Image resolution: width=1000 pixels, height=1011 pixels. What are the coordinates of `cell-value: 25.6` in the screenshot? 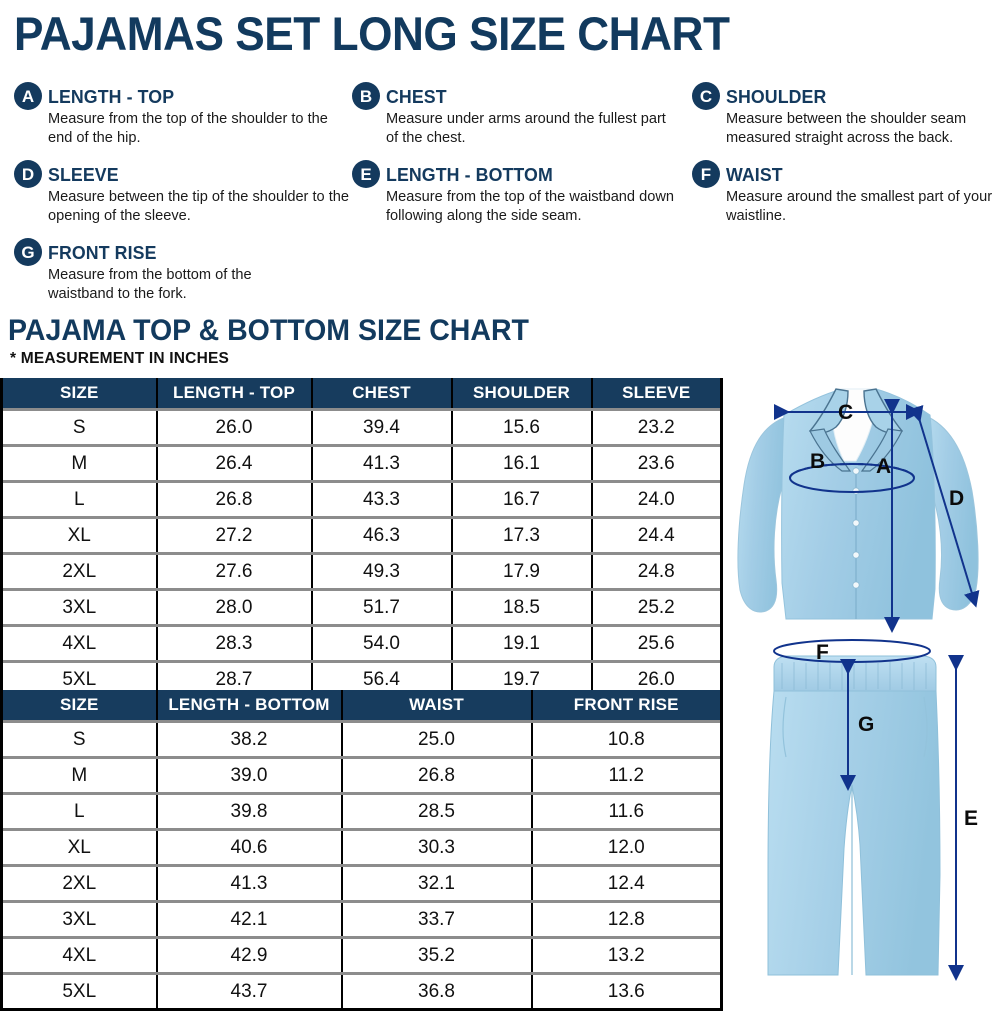 It's located at (656, 643).